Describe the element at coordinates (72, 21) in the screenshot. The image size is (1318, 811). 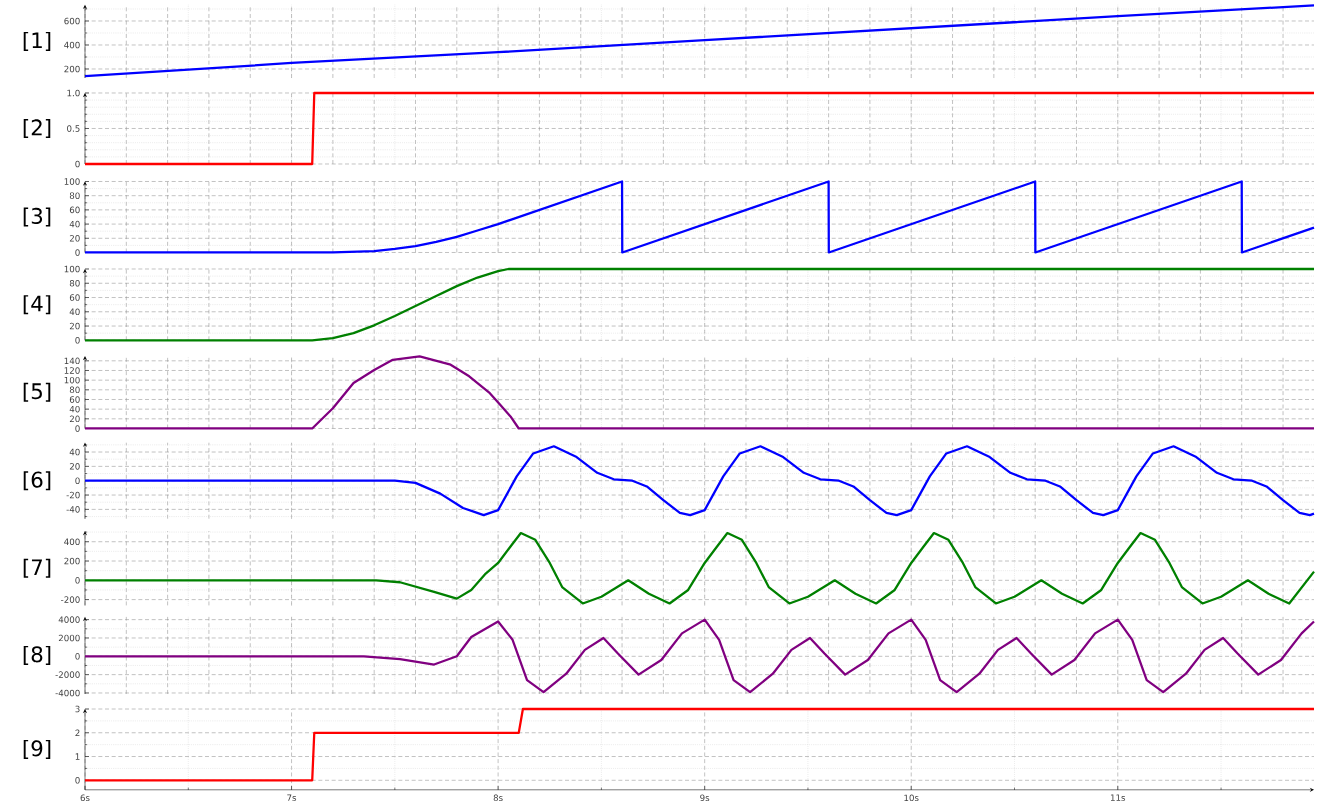
I see `y-tick-label: 600` at that location.